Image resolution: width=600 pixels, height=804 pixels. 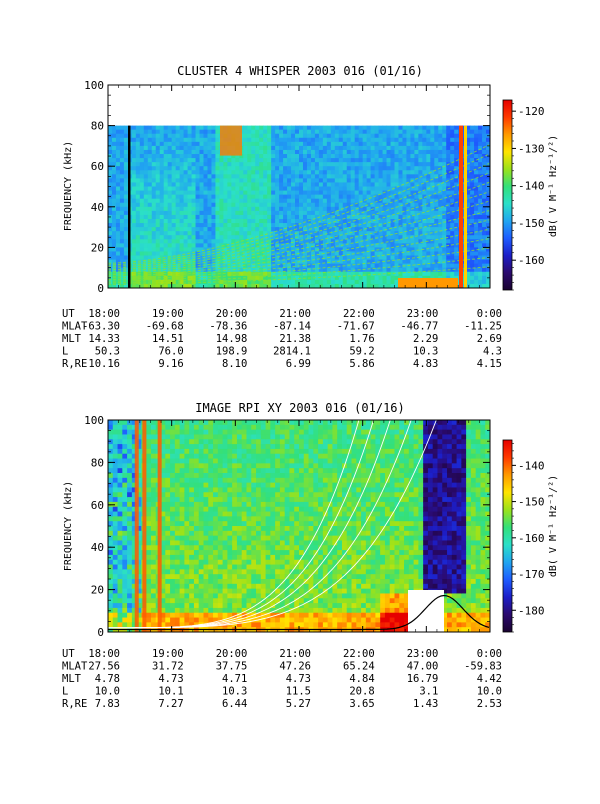 I want to click on y-tick-label: 40, so click(x=97, y=547).